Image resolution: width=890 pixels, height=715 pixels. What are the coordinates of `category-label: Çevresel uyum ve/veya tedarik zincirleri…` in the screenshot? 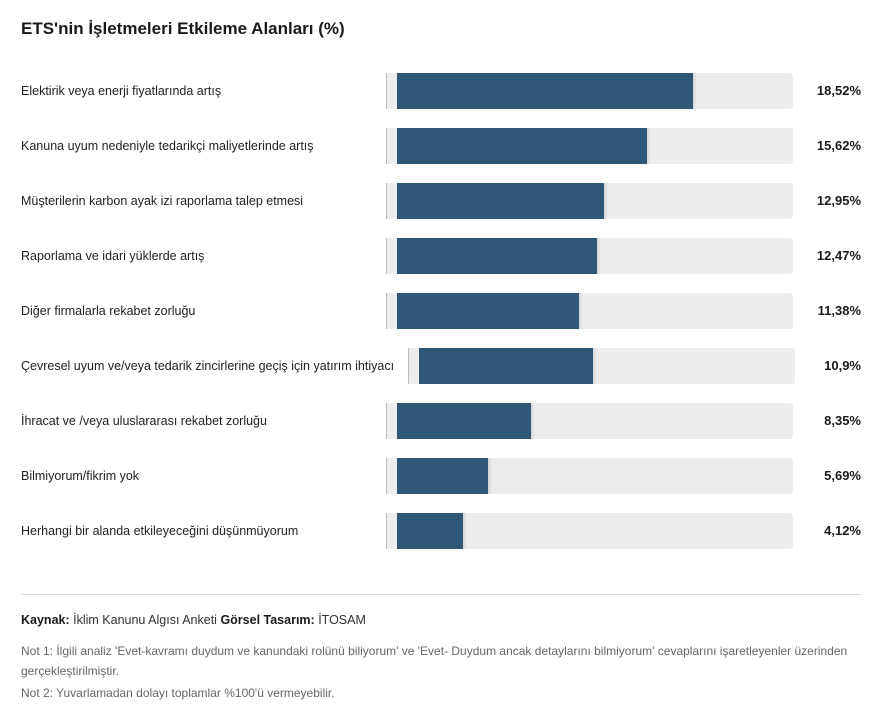 It's located at (208, 366).